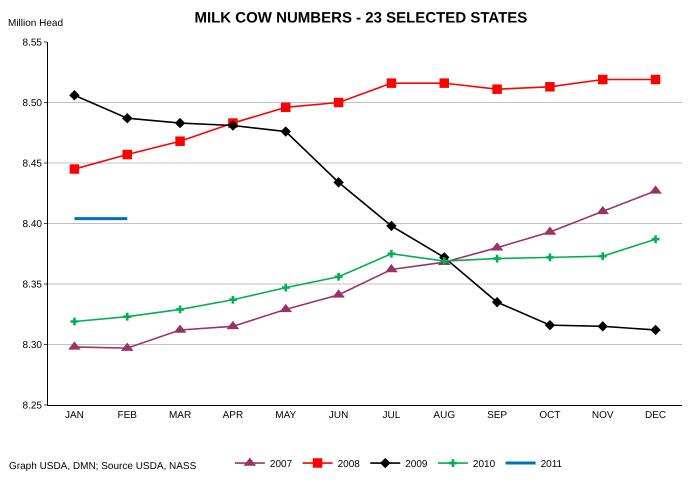  What do you see at coordinates (338, 415) in the screenshot?
I see `x-tick-label: JUN` at bounding box center [338, 415].